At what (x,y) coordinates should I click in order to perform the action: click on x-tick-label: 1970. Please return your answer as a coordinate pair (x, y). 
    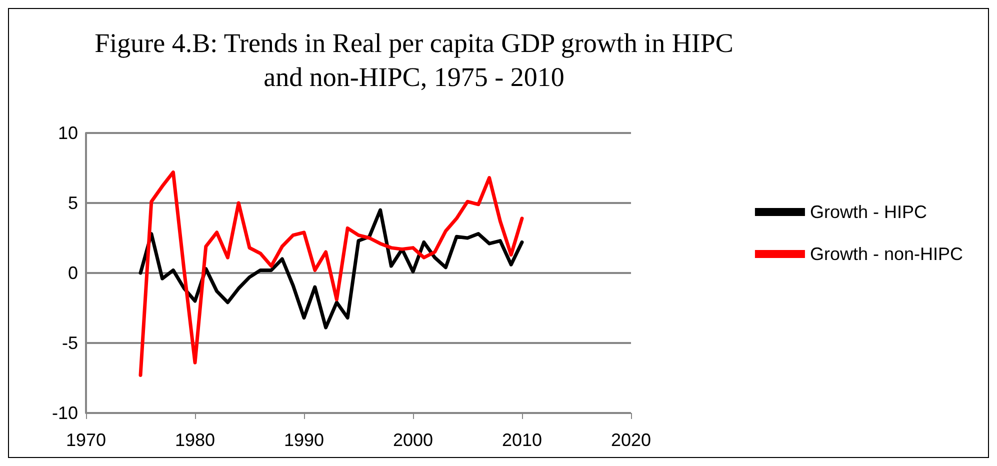
    Looking at the image, I should click on (86, 440).